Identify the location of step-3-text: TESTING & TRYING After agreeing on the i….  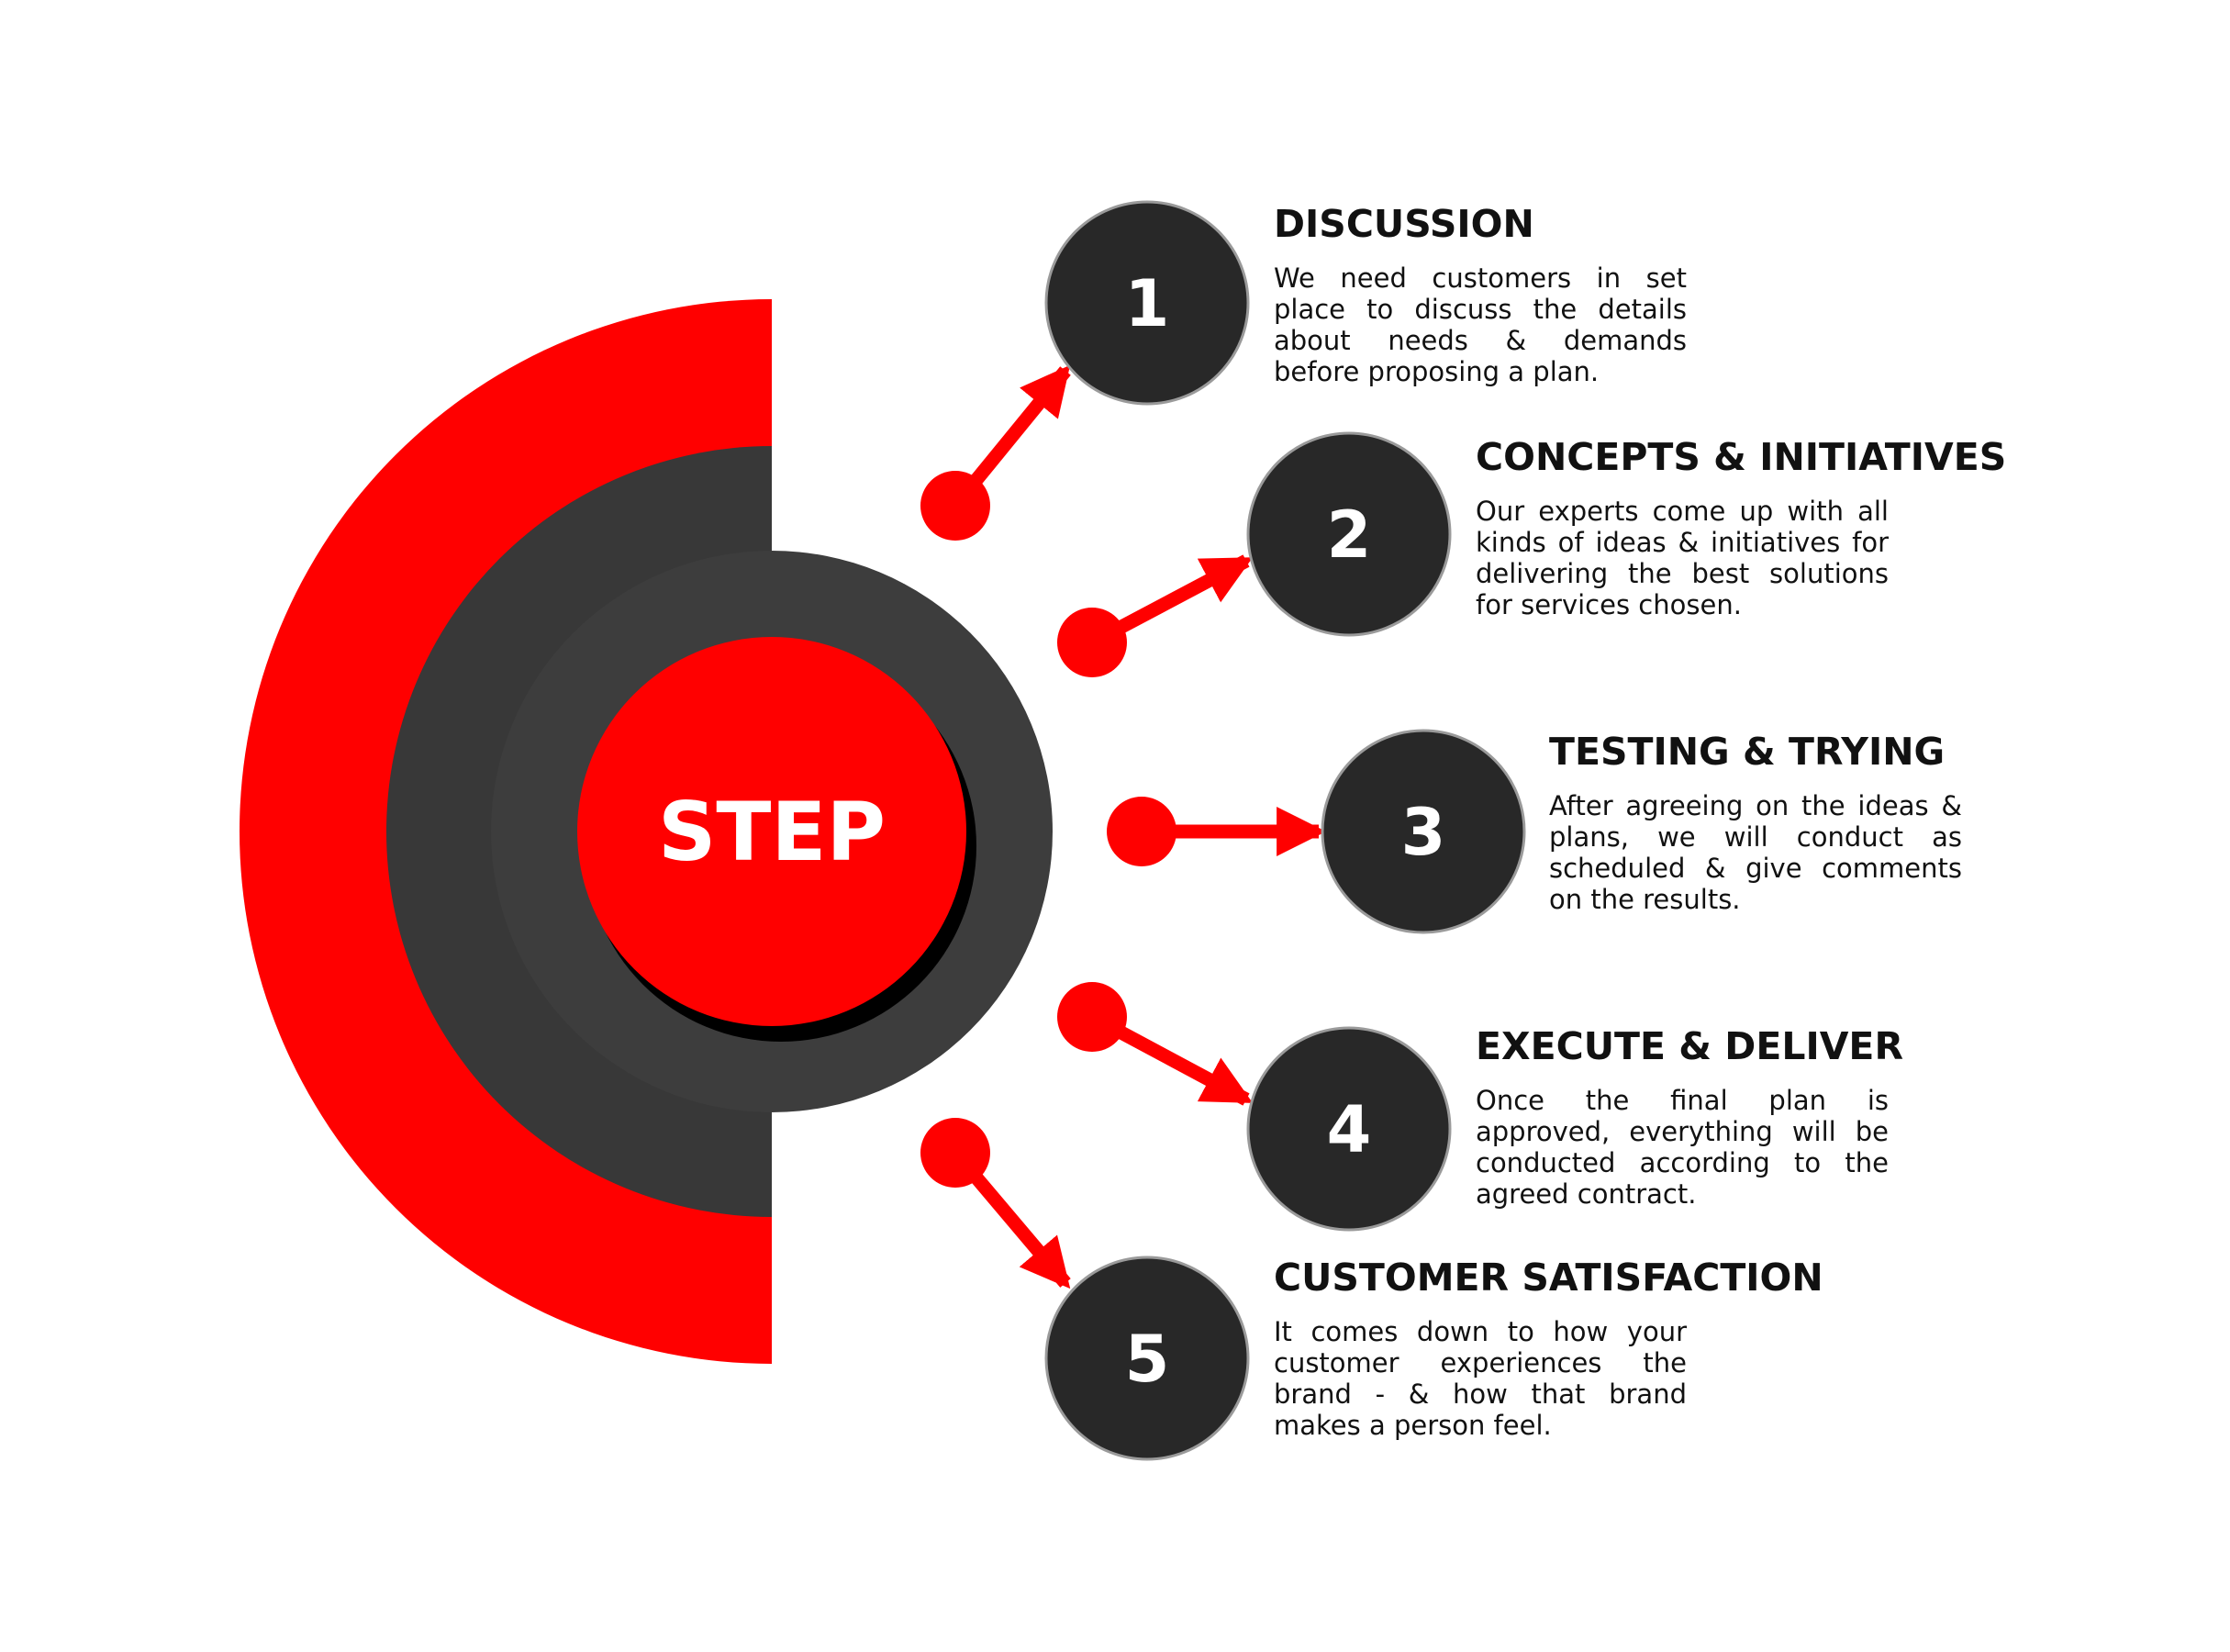
(1755, 823).